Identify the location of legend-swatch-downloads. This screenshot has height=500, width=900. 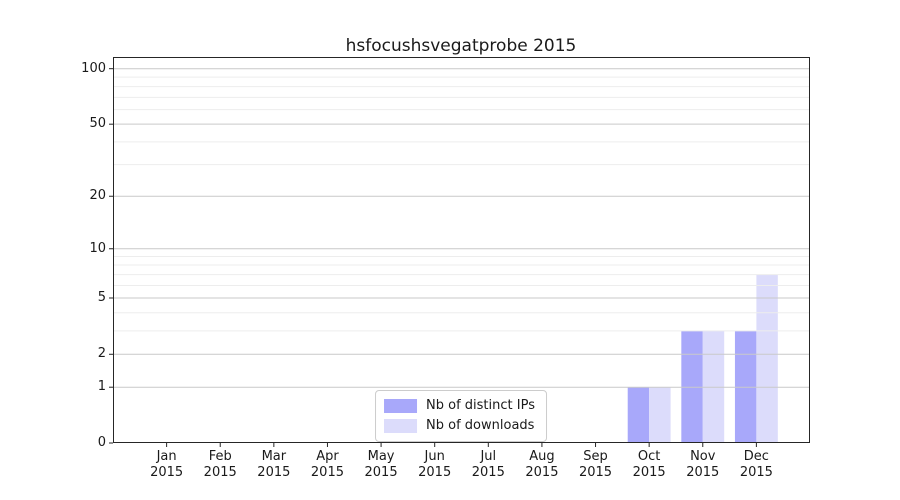
(401, 425).